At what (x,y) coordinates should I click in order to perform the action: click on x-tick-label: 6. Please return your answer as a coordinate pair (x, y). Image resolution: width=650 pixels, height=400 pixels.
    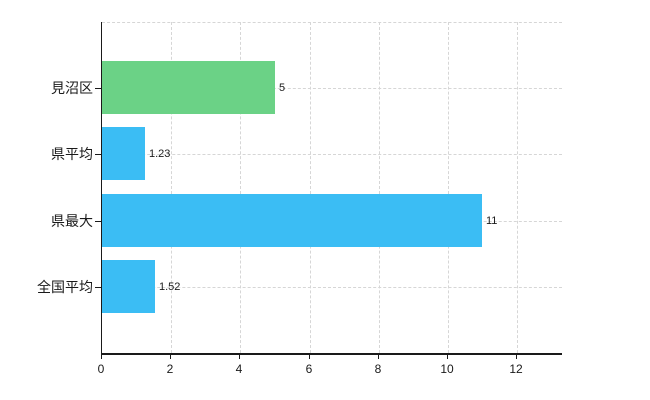
    Looking at the image, I should click on (309, 369).